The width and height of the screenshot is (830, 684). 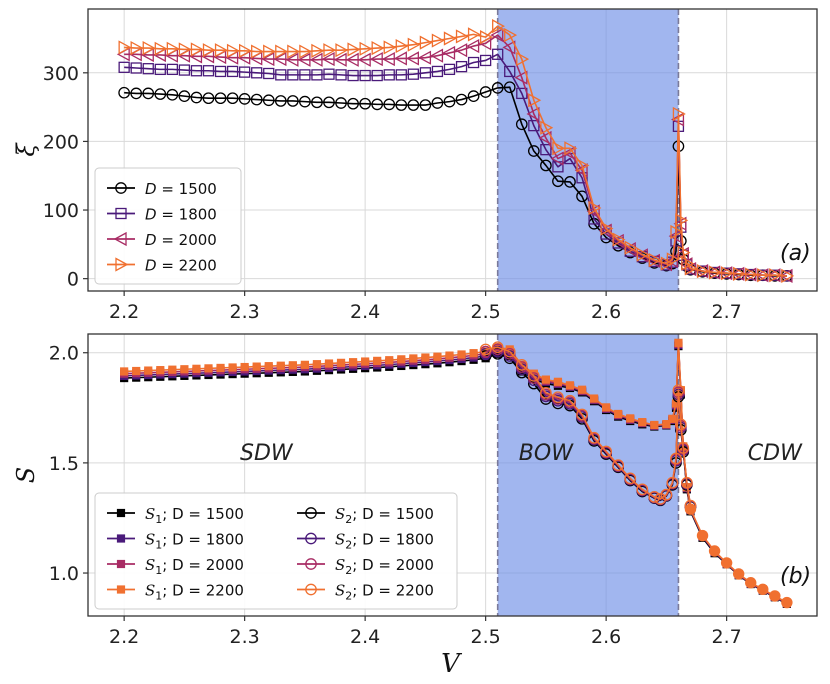 What do you see at coordinates (486, 637) in the screenshot?
I see `x-tick-label: 2.5` at bounding box center [486, 637].